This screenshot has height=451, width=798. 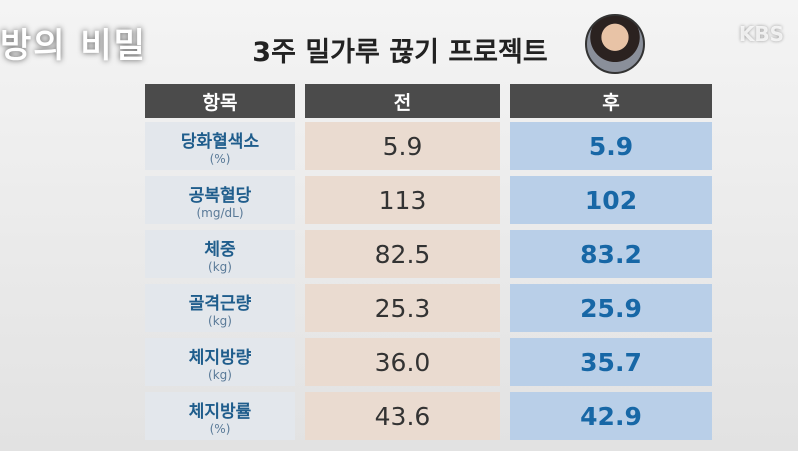 I want to click on label-cell: 체지방량 (kg), so click(x=220, y=362).